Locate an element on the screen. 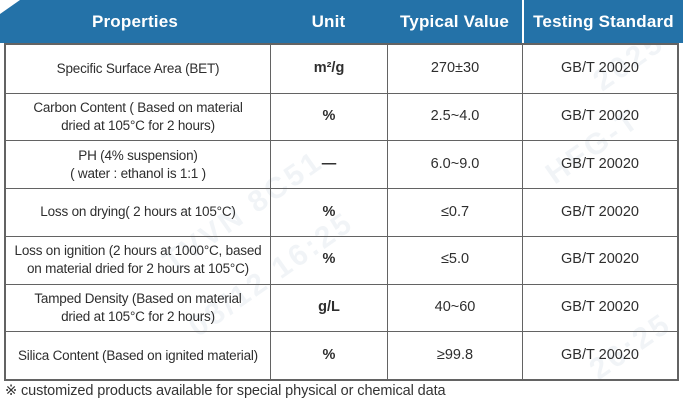 The height and width of the screenshot is (403, 683). typical-value-cell: ≤5.0 is located at coordinates (454, 260).